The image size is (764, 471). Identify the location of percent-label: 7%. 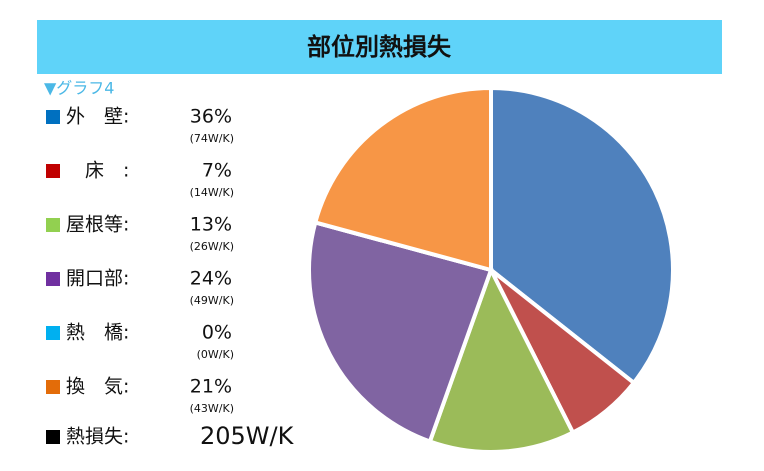
(217, 171).